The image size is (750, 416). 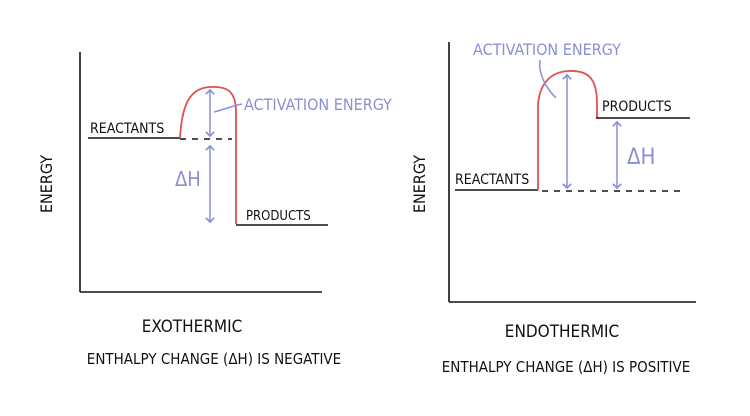 What do you see at coordinates (188, 179) in the screenshot?
I see `exo-delta-h-label: ΔH` at bounding box center [188, 179].